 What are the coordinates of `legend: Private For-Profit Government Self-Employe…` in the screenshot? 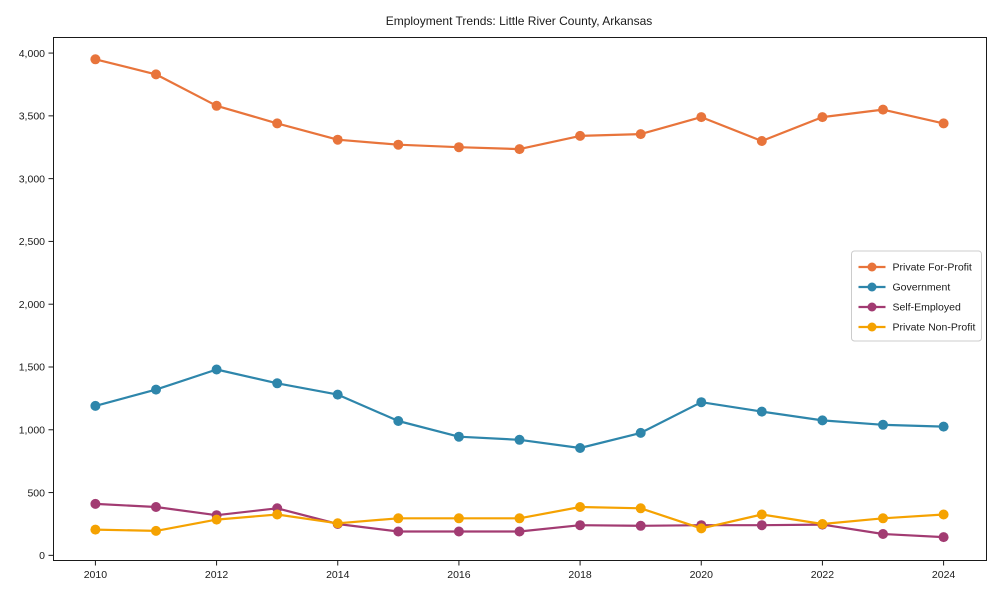 It's located at (916, 296).